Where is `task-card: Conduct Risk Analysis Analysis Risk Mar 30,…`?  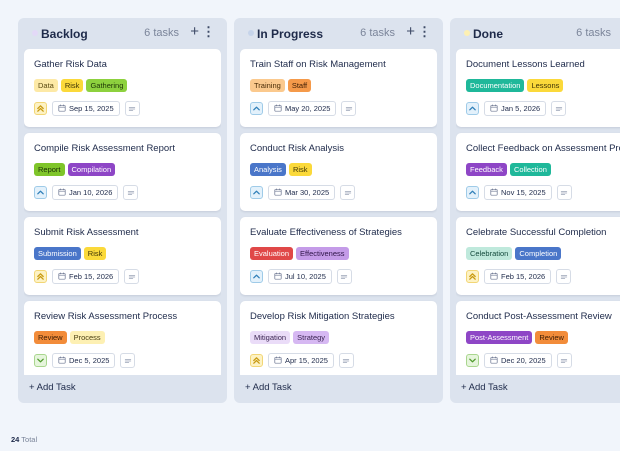
task-card: Conduct Risk Analysis Analysis Risk Mar 30,… is located at coordinates (338, 172).